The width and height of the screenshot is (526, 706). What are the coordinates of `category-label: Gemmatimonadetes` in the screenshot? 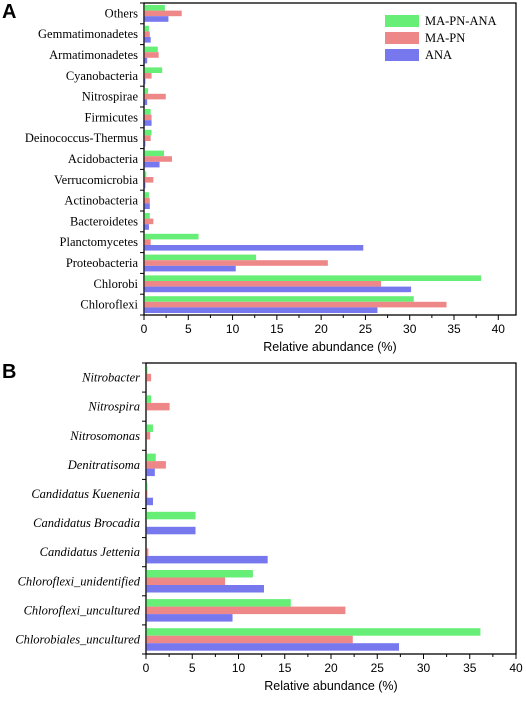 It's located at (88, 34).